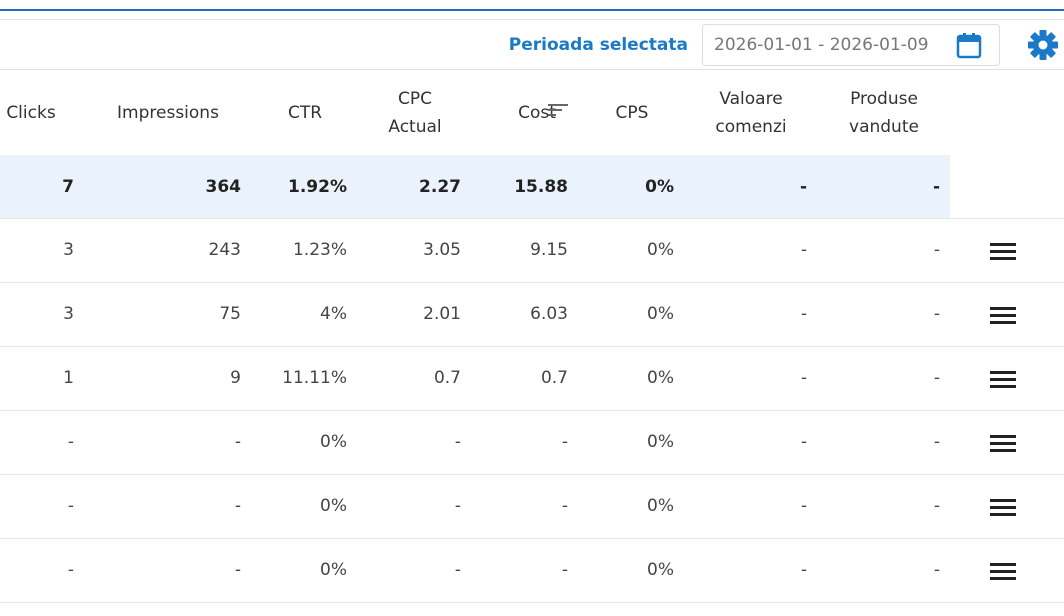 Image resolution: width=1064 pixels, height=616 pixels. Describe the element at coordinates (821, 45) in the screenshot. I see `date-range: 2026-01-01 - 2026-01-09` at that location.